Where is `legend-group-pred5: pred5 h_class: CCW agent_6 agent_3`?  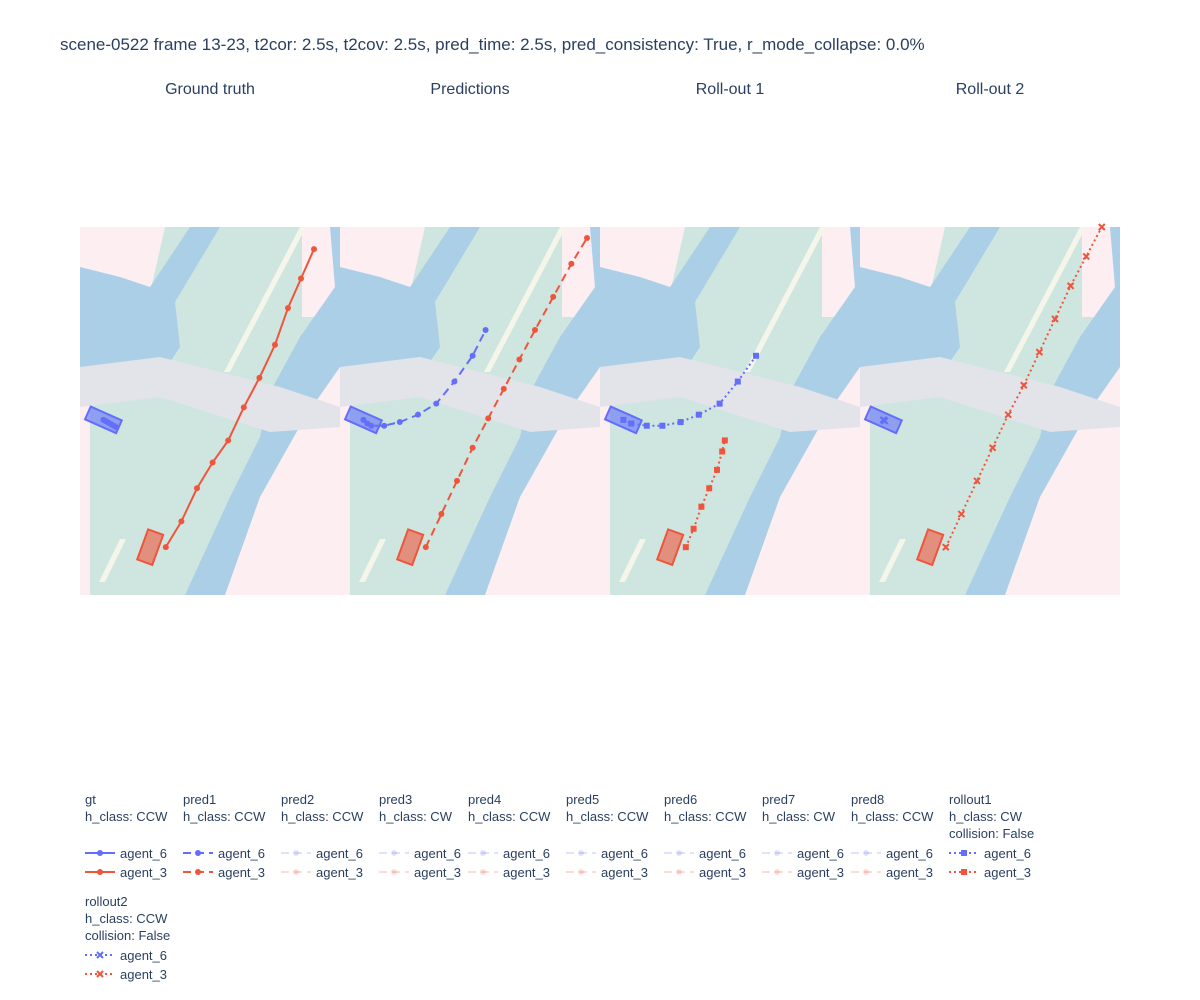
legend-group-pred5: pred5 h_class: CCW agent_6 agent_3 is located at coordinates (607, 836).